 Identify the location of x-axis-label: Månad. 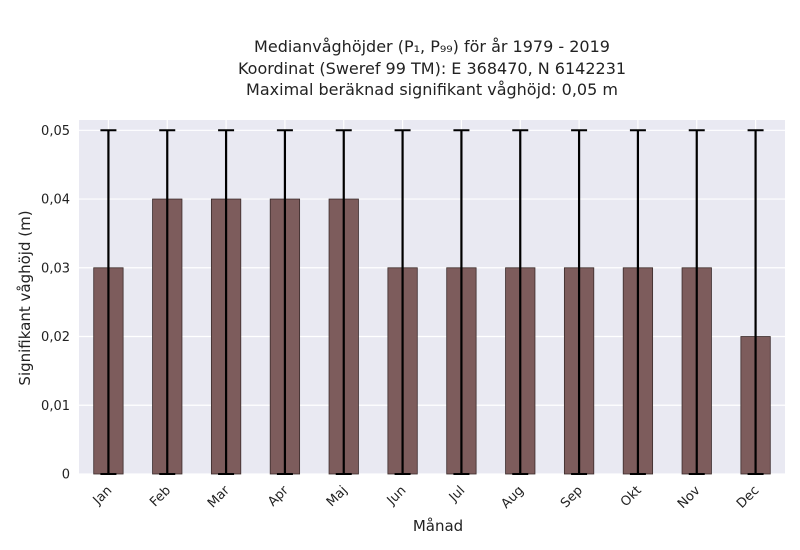
(438, 526).